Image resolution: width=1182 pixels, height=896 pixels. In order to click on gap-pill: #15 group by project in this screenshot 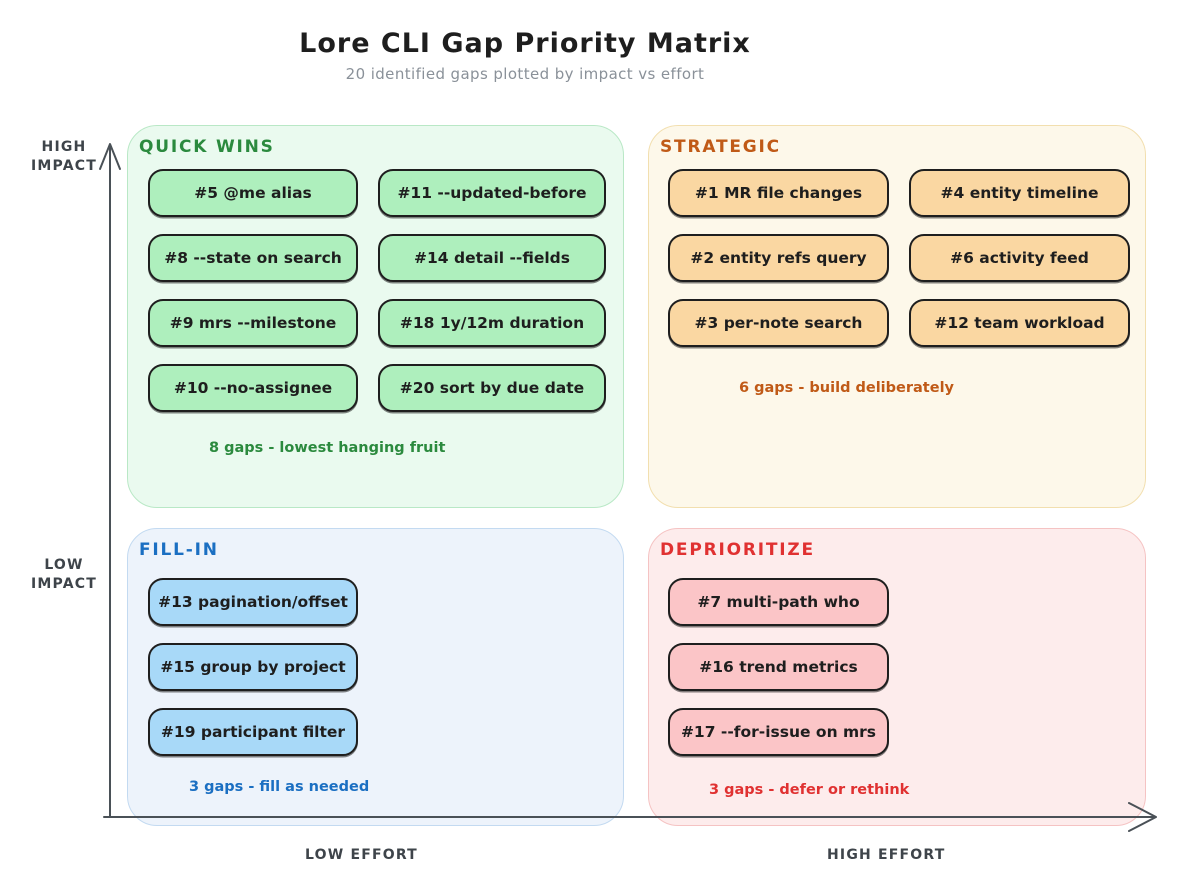, I will do `click(253, 667)`.